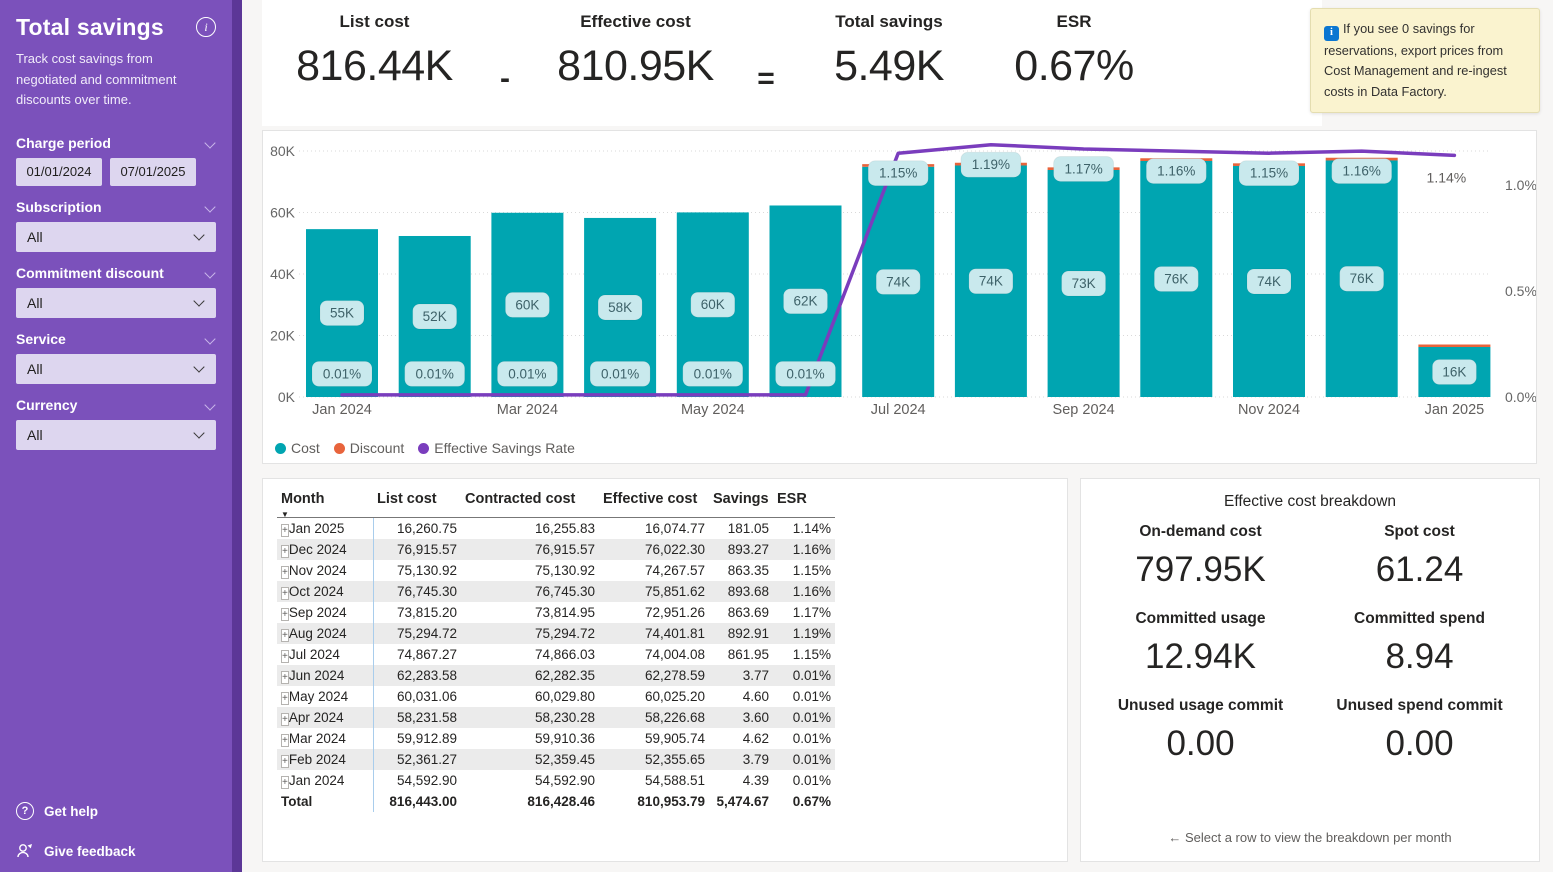 The image size is (1553, 872). Describe the element at coordinates (25, 851) in the screenshot. I see `feedback-icon` at that location.